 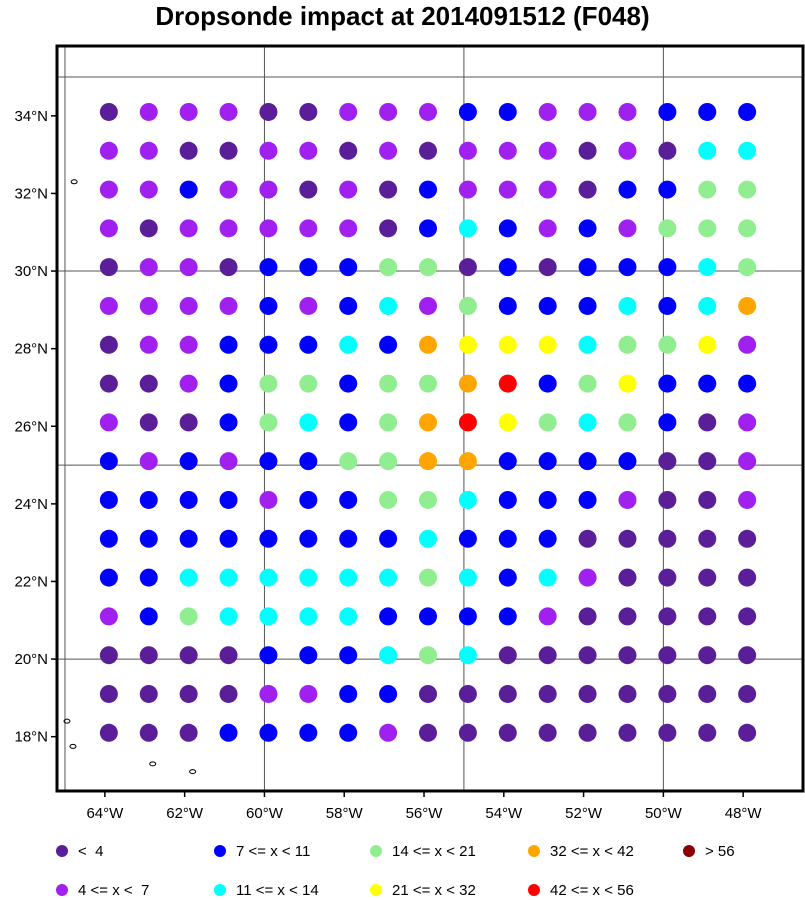 What do you see at coordinates (130, 477) in the screenshot?
I see `coastlines` at bounding box center [130, 477].